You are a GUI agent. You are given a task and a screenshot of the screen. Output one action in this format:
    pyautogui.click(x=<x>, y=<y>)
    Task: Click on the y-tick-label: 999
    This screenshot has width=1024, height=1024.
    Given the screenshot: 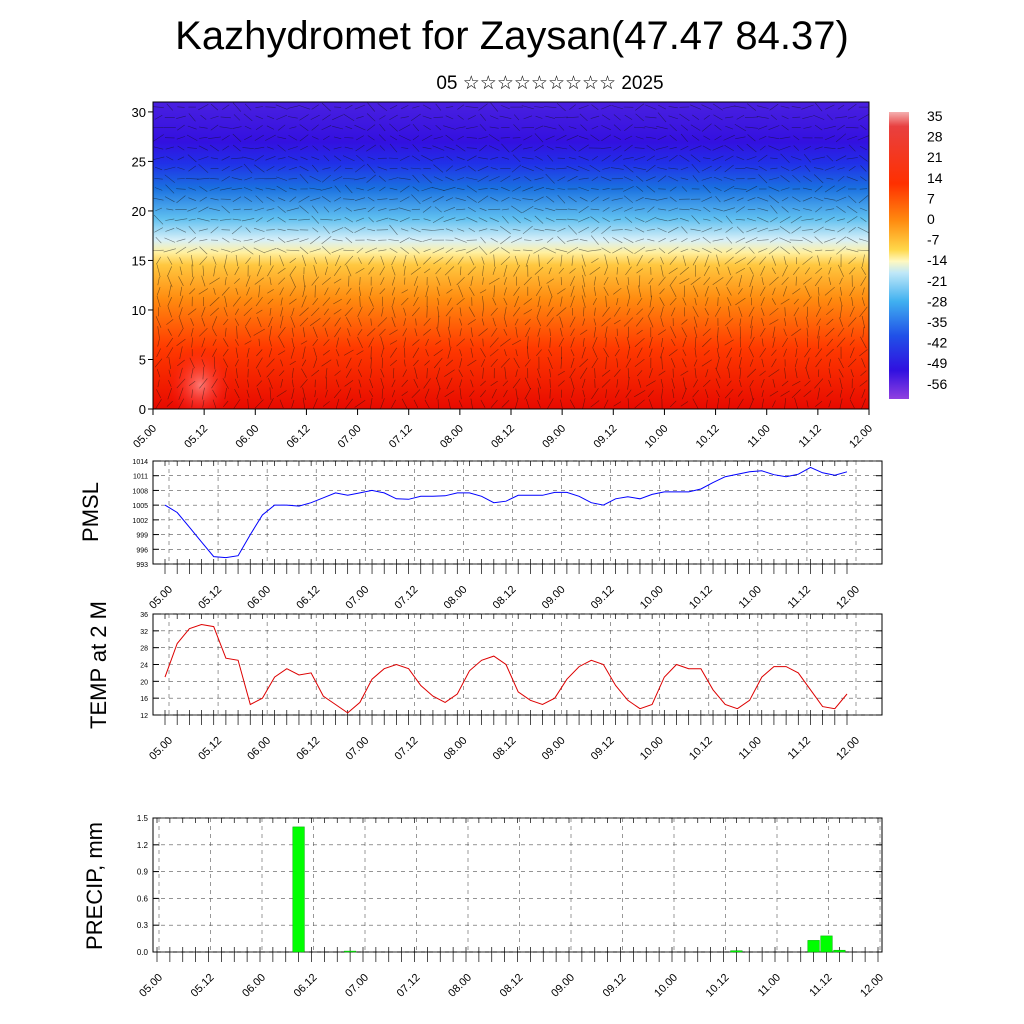 What is the action you would take?
    pyautogui.click(x=142, y=536)
    